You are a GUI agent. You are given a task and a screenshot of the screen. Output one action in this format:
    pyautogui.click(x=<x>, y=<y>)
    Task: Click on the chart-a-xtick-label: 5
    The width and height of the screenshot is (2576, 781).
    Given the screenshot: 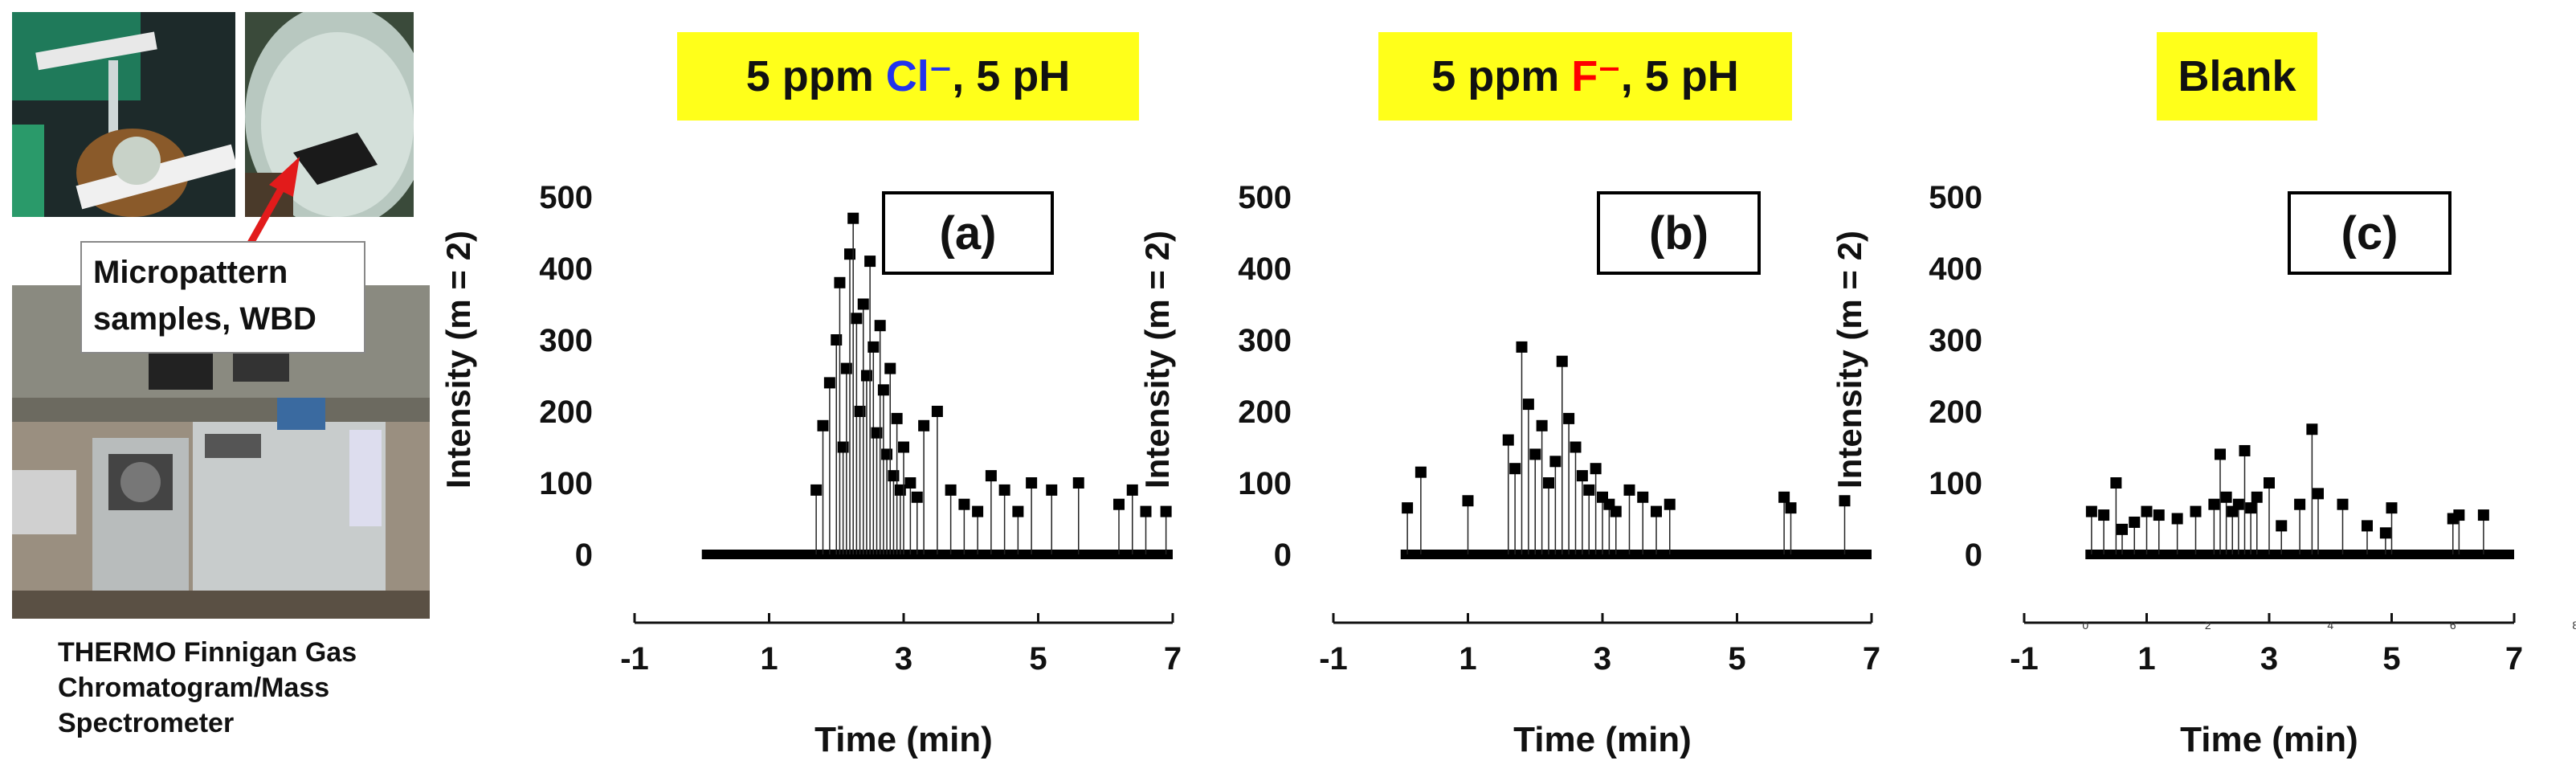 What is the action you would take?
    pyautogui.click(x=1038, y=659)
    